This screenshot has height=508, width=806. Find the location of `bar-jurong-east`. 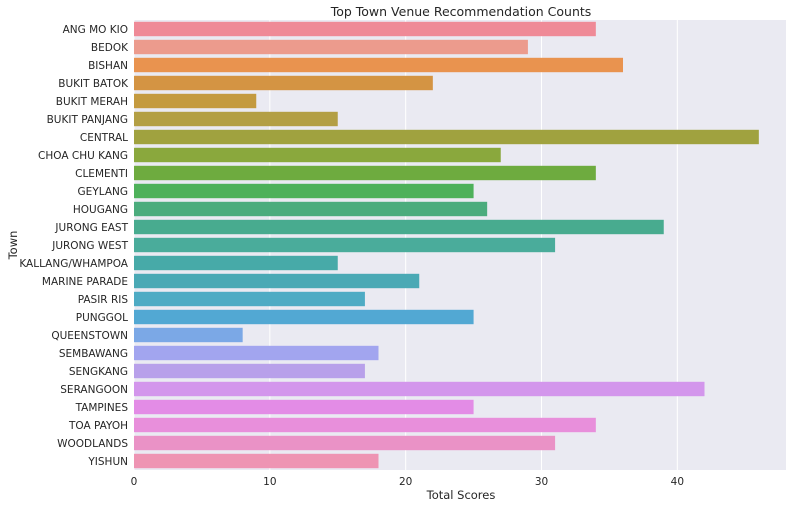

bar-jurong-east is located at coordinates (399, 227).